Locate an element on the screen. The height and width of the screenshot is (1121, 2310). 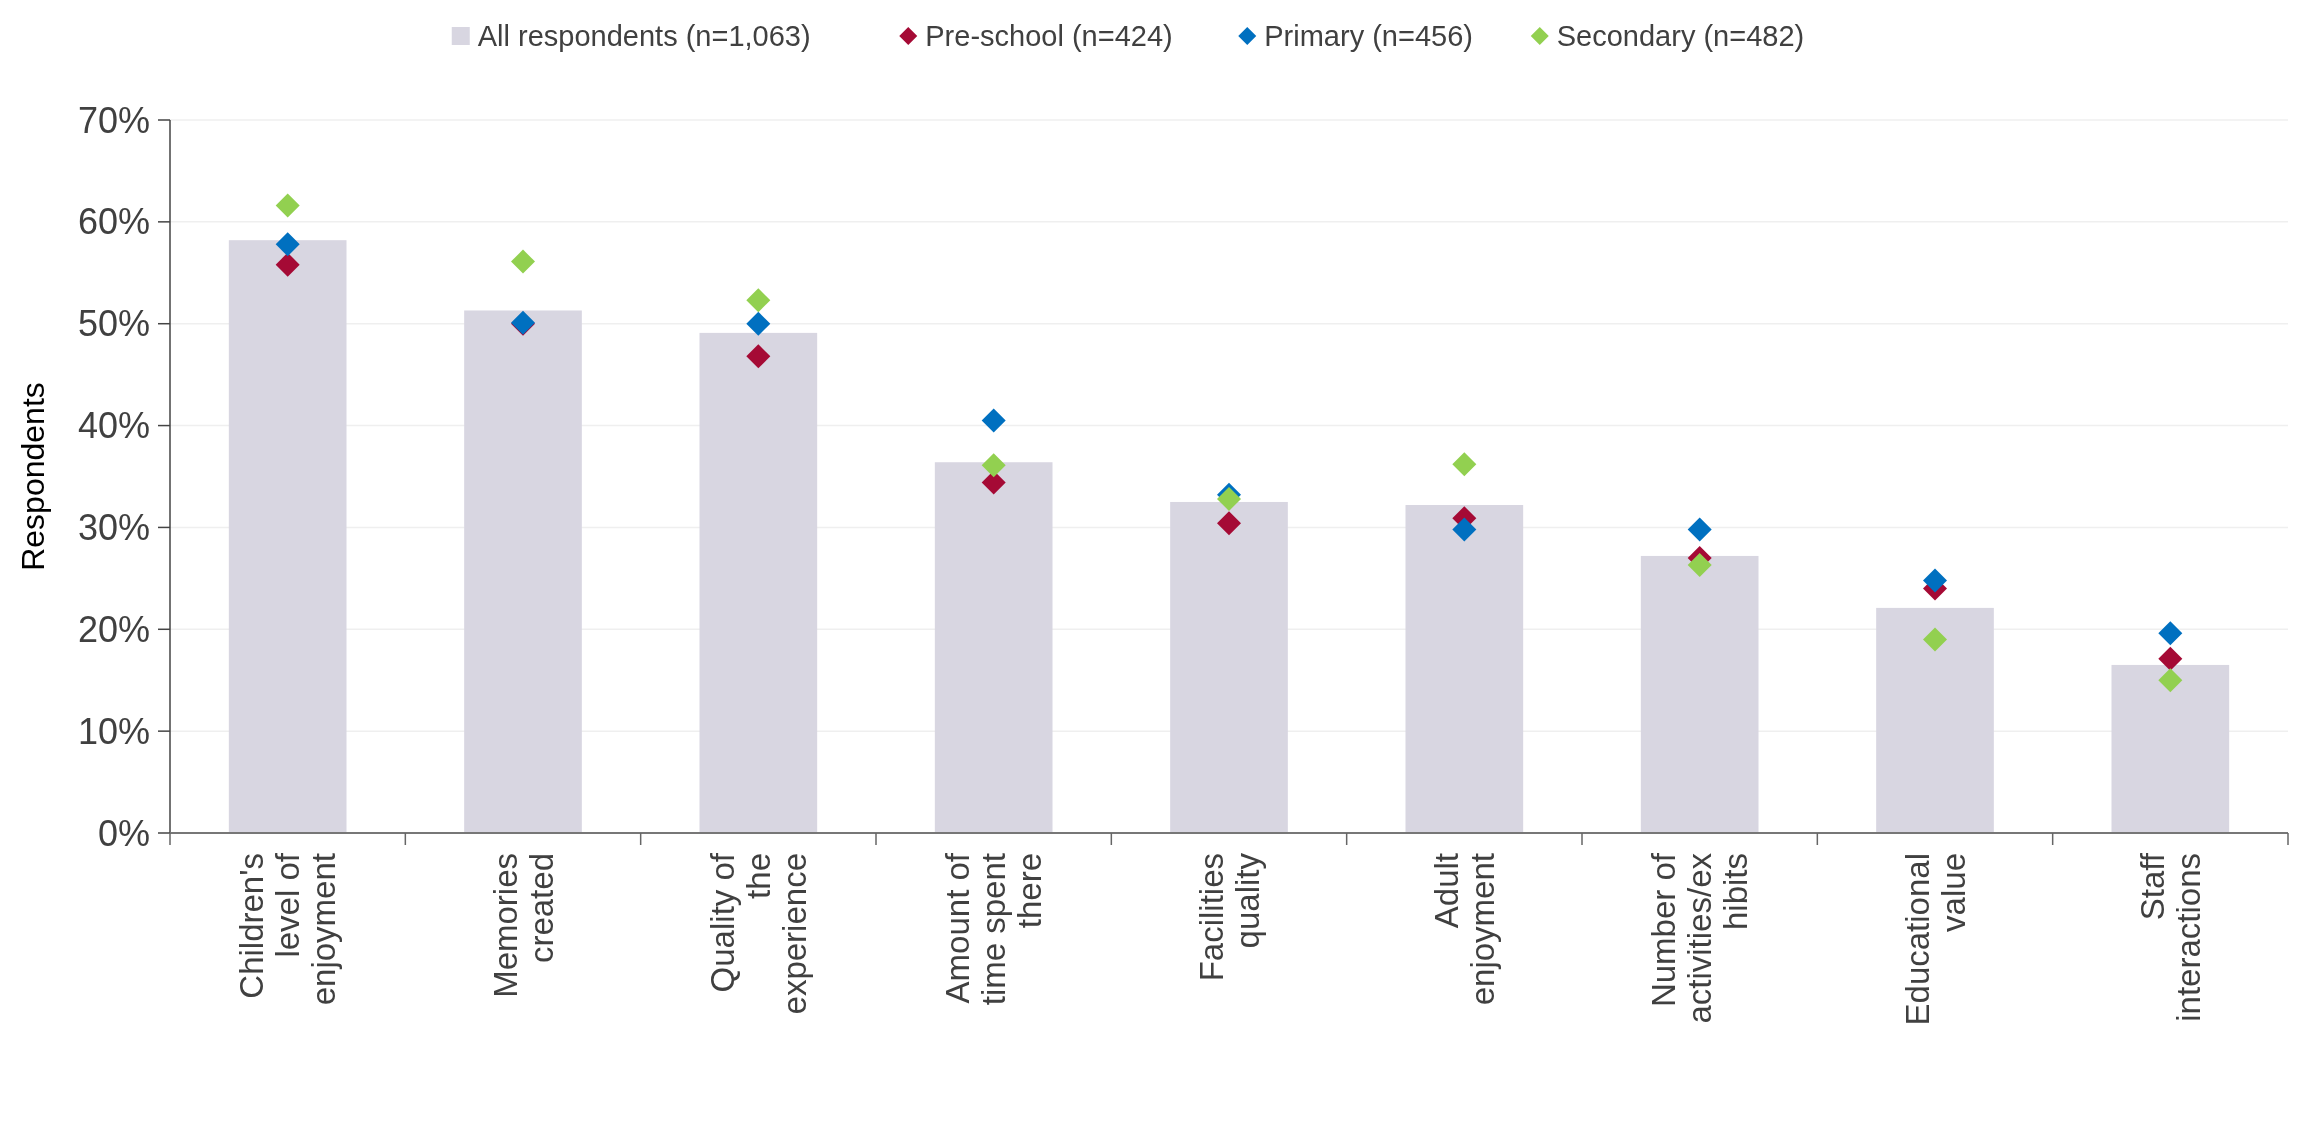
y-tick-label: 30% is located at coordinates (113, 528).